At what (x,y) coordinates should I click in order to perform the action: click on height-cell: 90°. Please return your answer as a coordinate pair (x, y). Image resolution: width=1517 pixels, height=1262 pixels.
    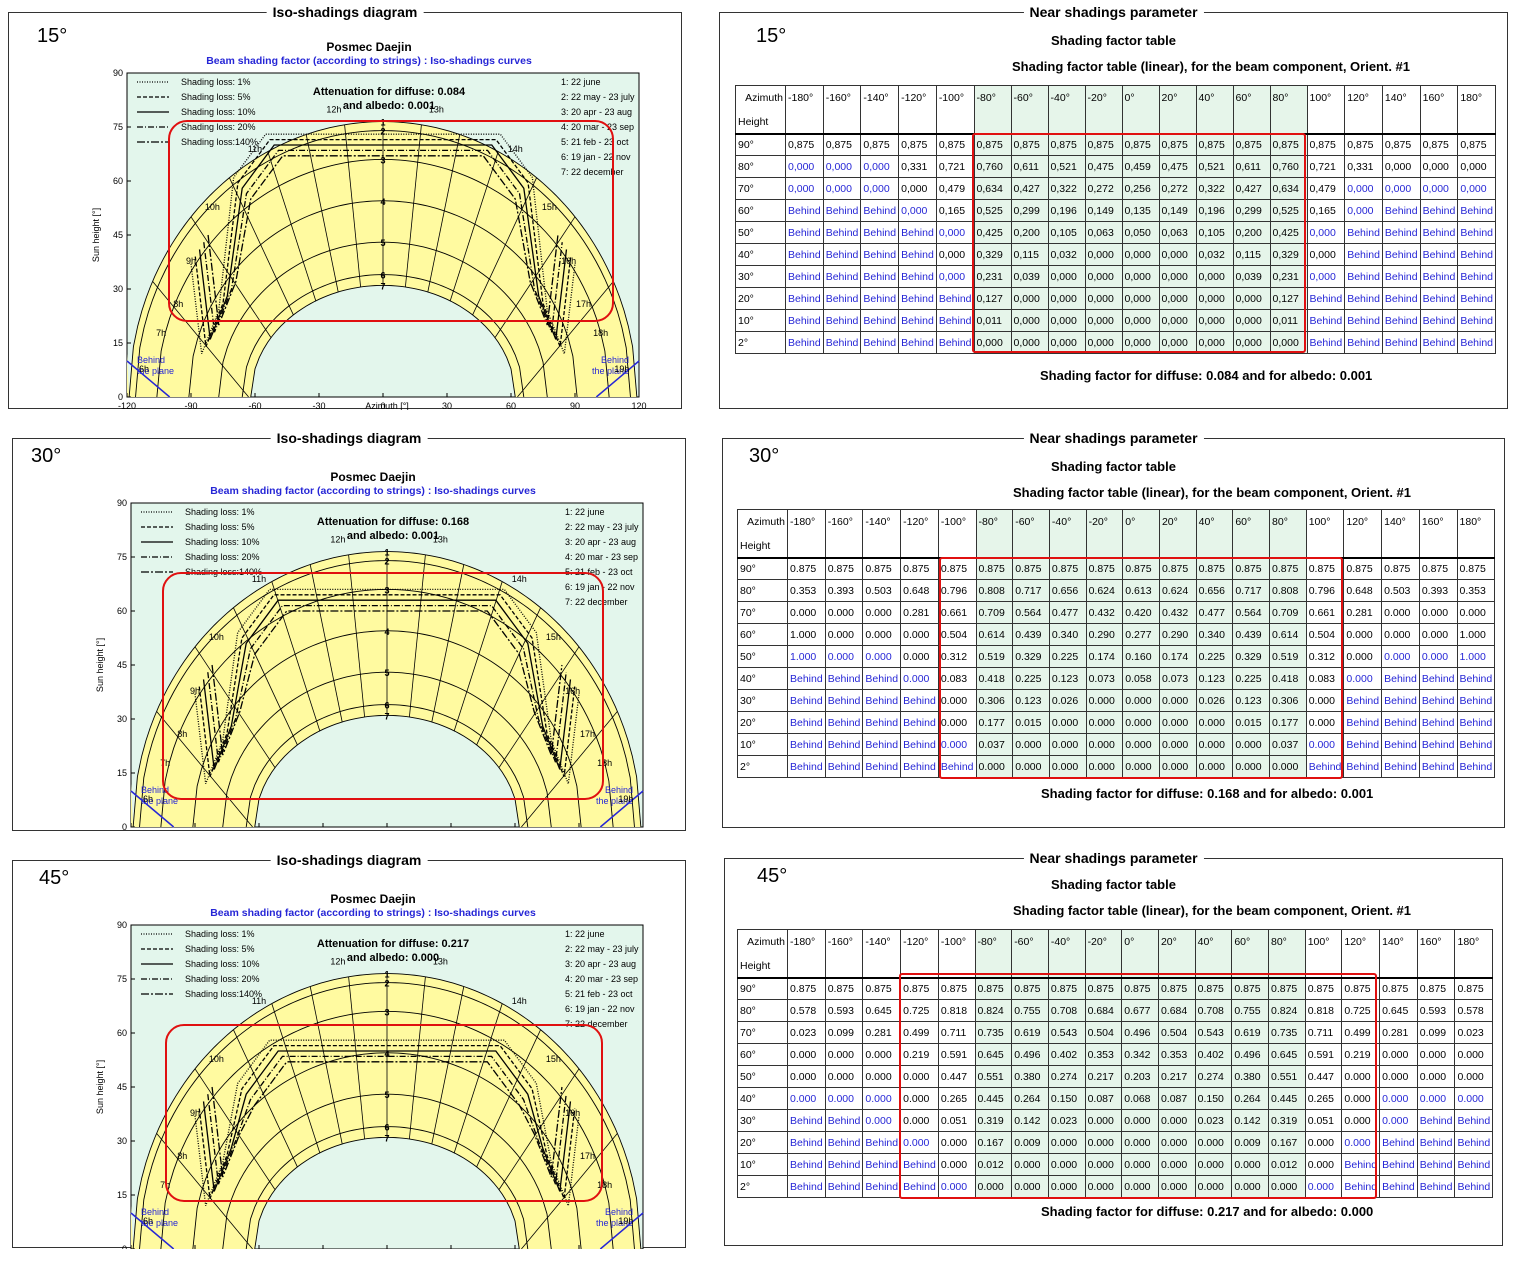
    Looking at the image, I should click on (762, 988).